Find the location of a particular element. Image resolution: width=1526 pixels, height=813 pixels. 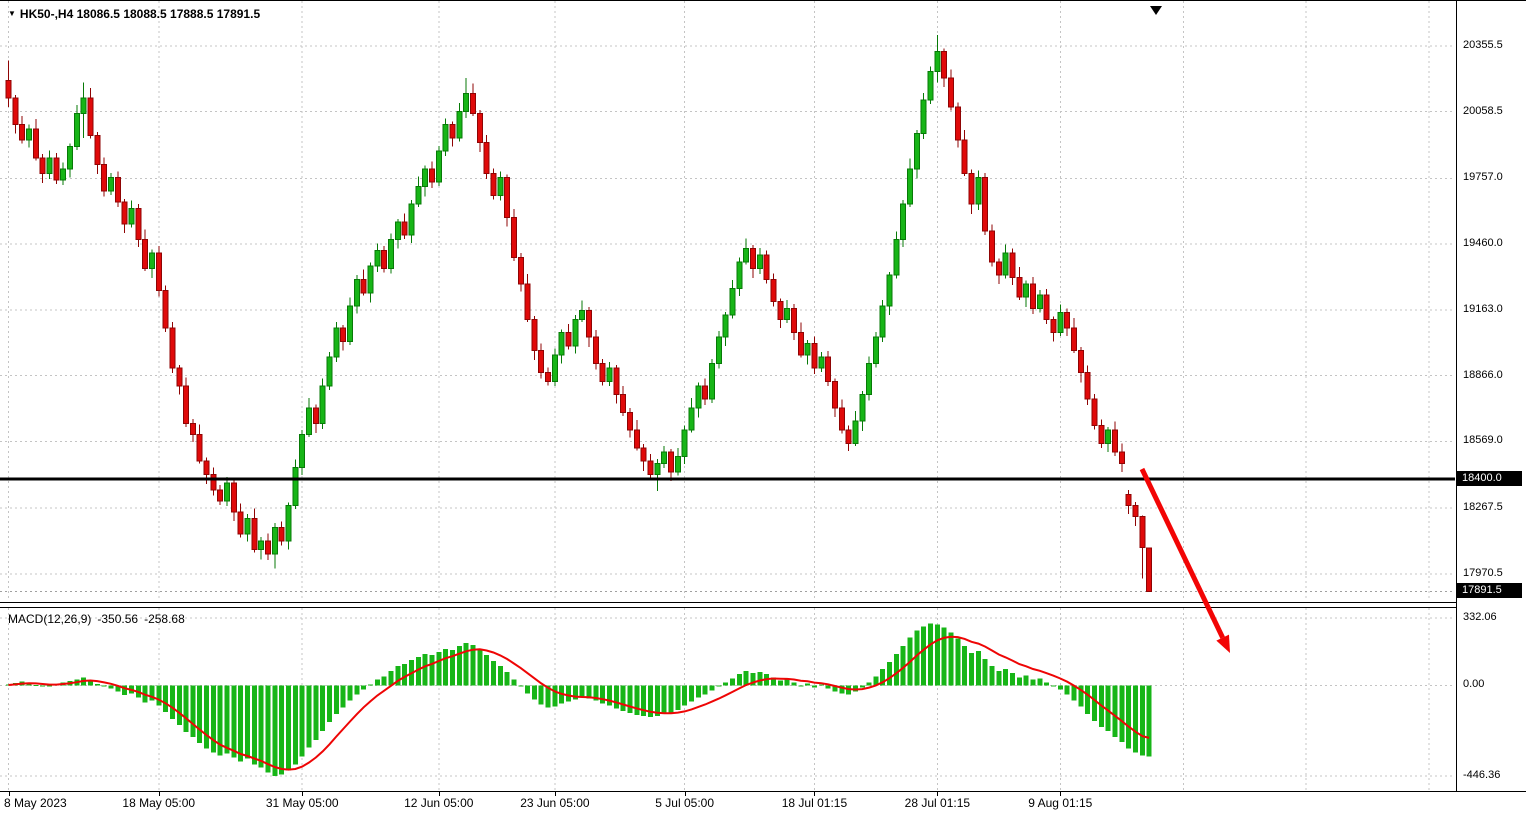

price-tick-label: 20058.5 is located at coordinates (1483, 110).